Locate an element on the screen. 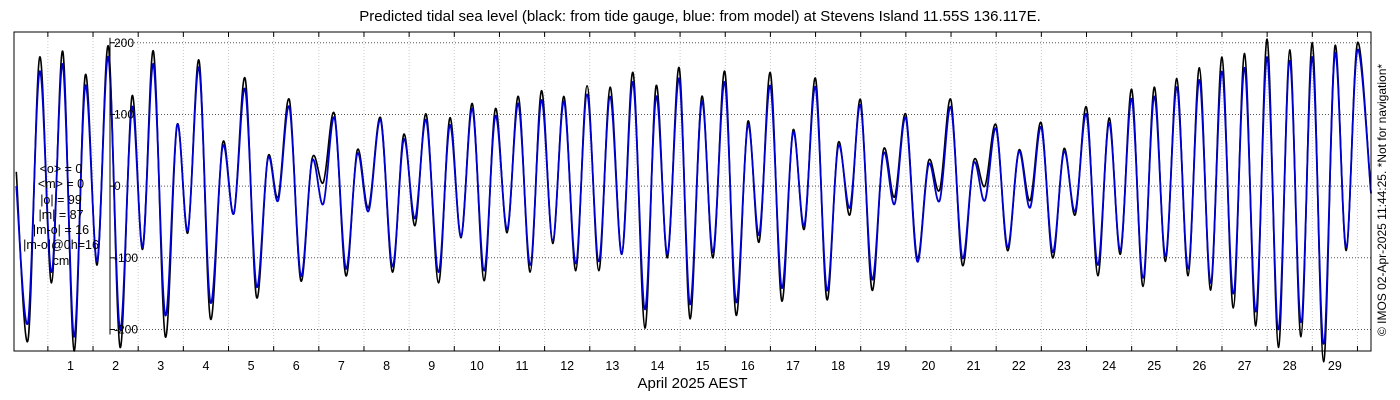 Image resolution: width=1400 pixels, height=400 pixels. x-tick-label: 24 is located at coordinates (1109, 366).